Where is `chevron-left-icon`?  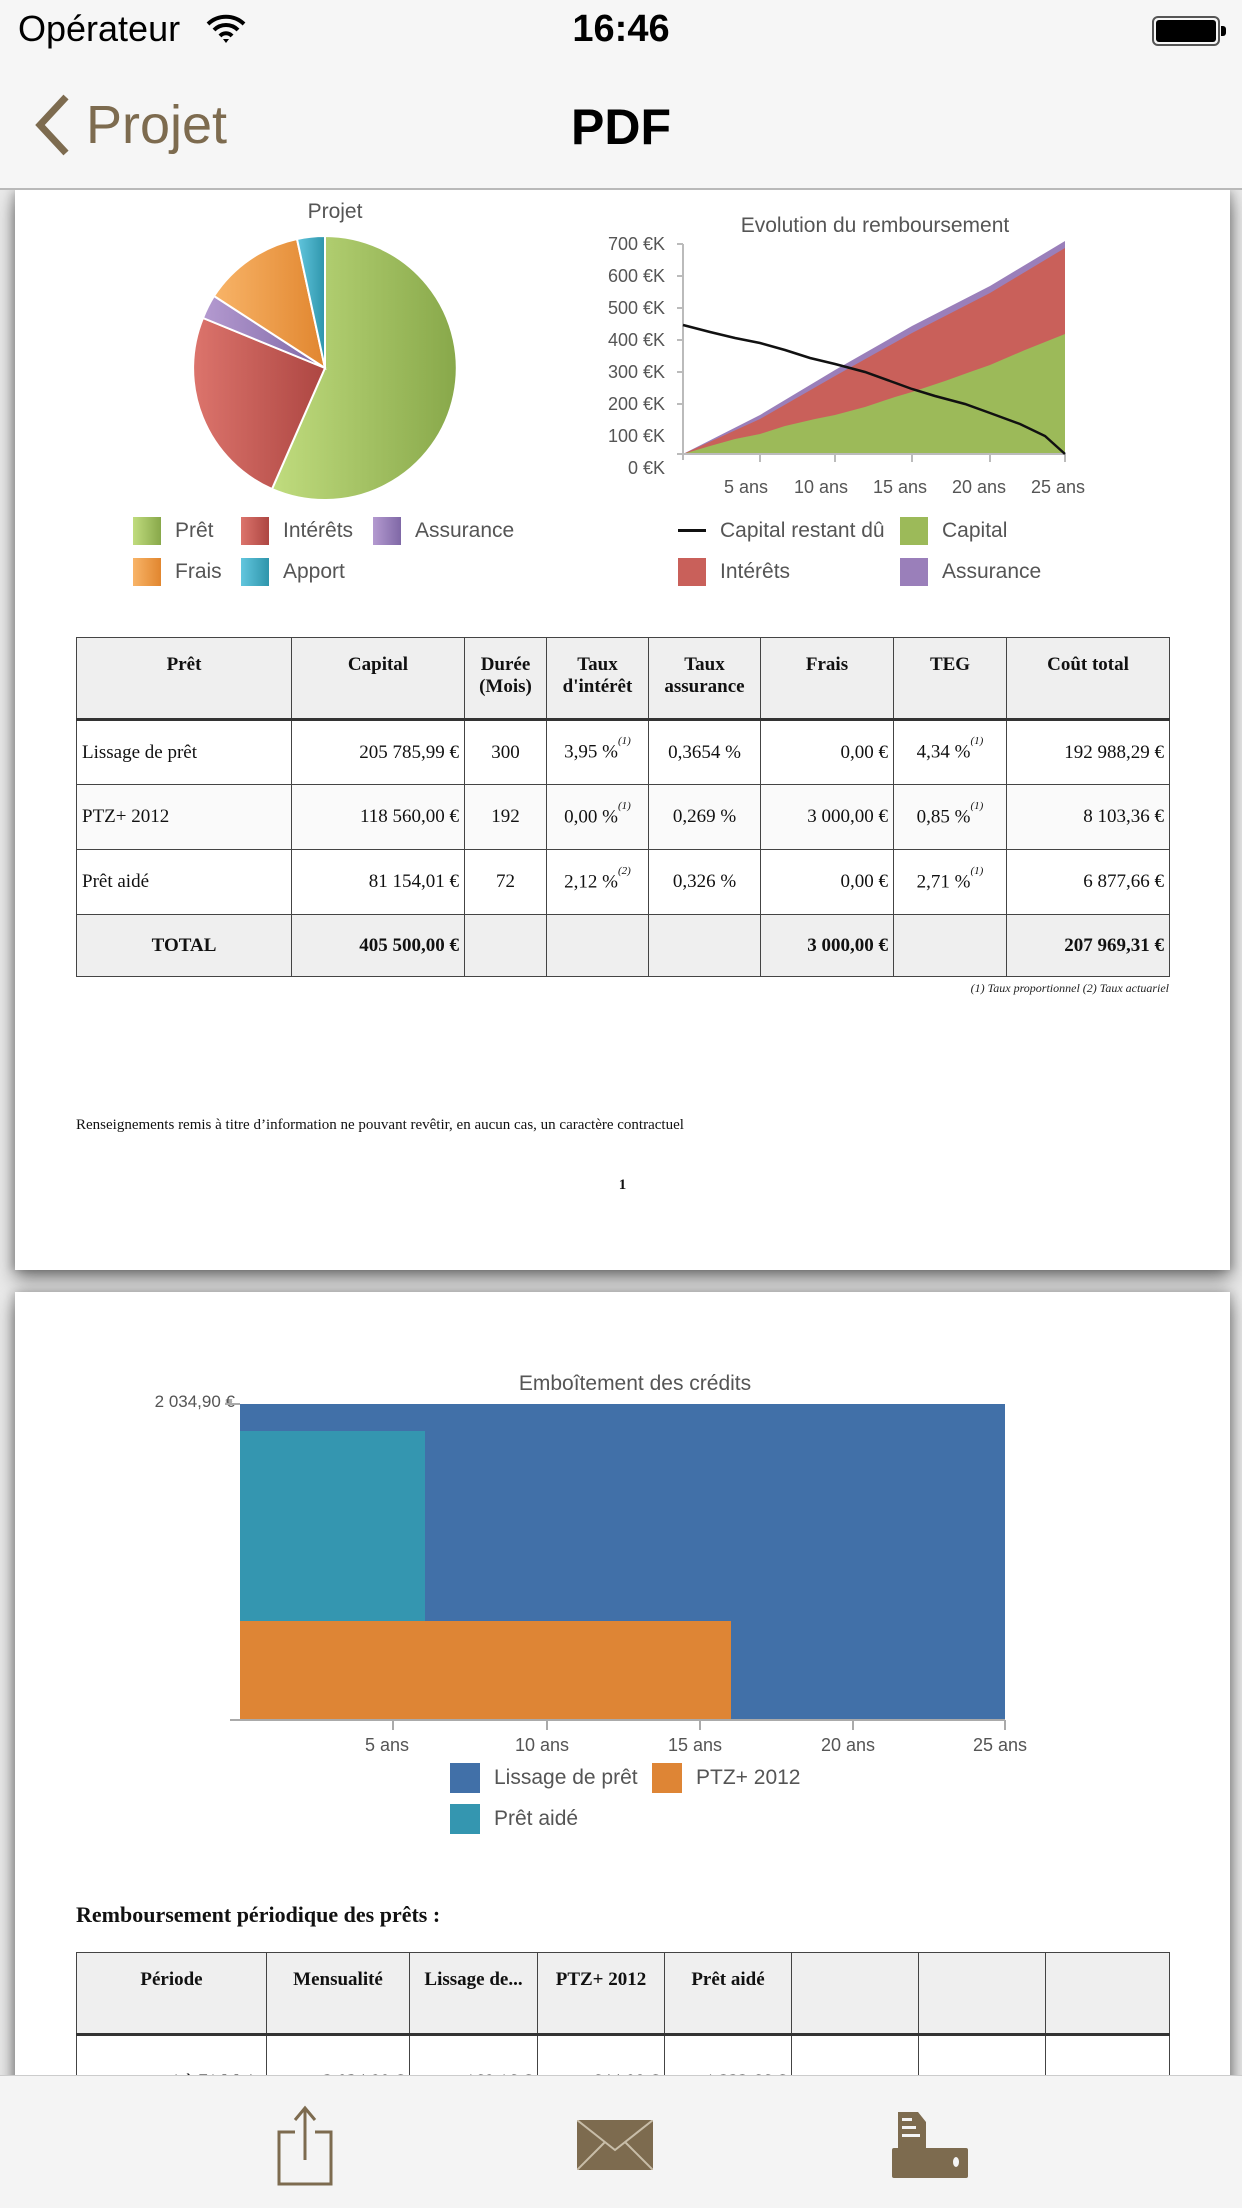 chevron-left-icon is located at coordinates (52, 125).